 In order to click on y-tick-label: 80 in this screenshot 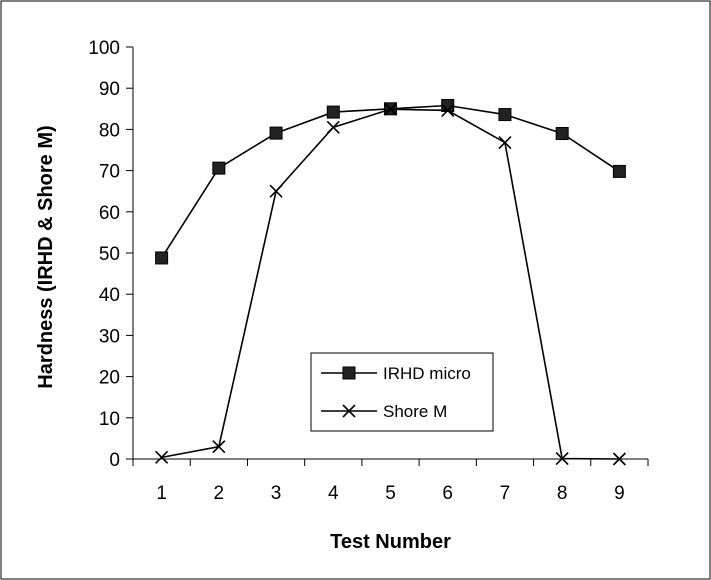, I will do `click(109, 130)`.